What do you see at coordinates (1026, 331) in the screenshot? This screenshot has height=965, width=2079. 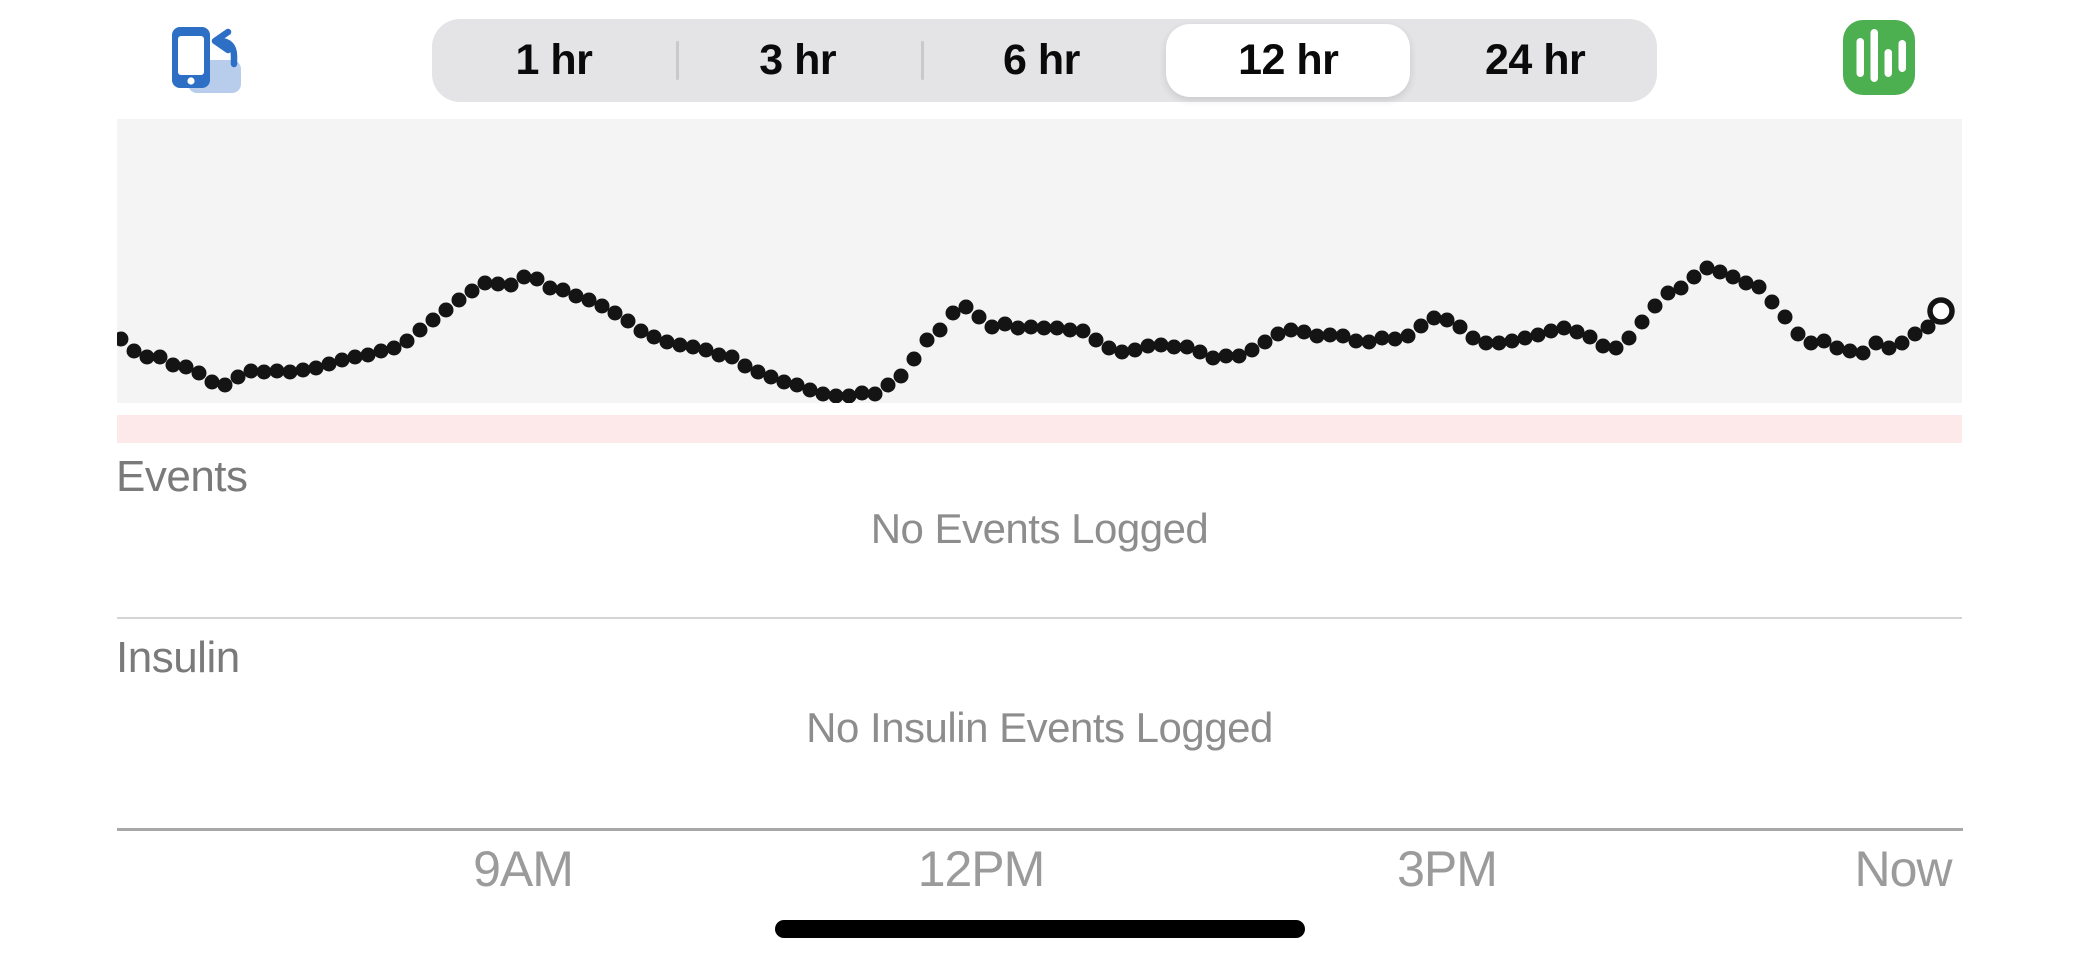 I see `glucose-dots` at bounding box center [1026, 331].